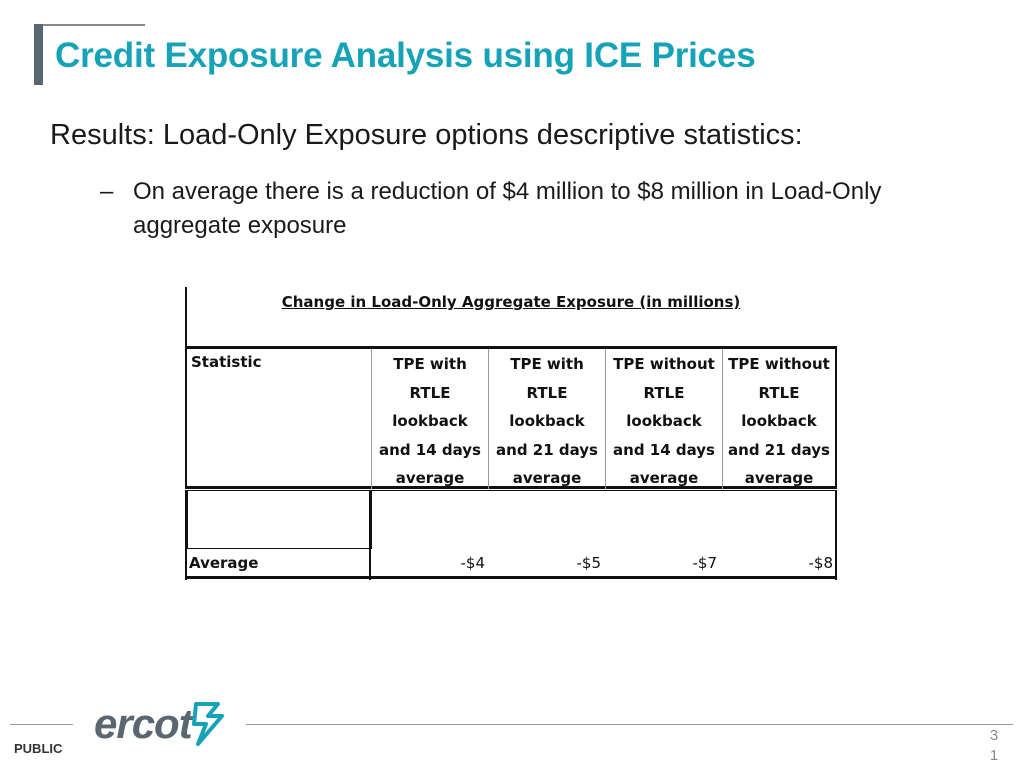 The height and width of the screenshot is (768, 1024). I want to click on header-col-4-line: and 21 days, so click(779, 449).